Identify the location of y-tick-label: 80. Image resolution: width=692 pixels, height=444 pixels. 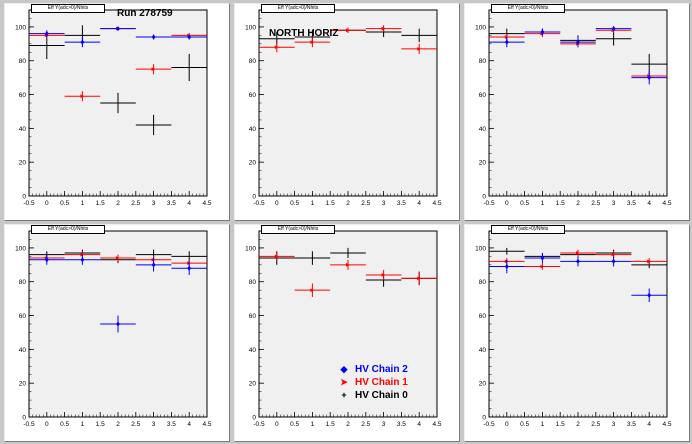
(23, 282).